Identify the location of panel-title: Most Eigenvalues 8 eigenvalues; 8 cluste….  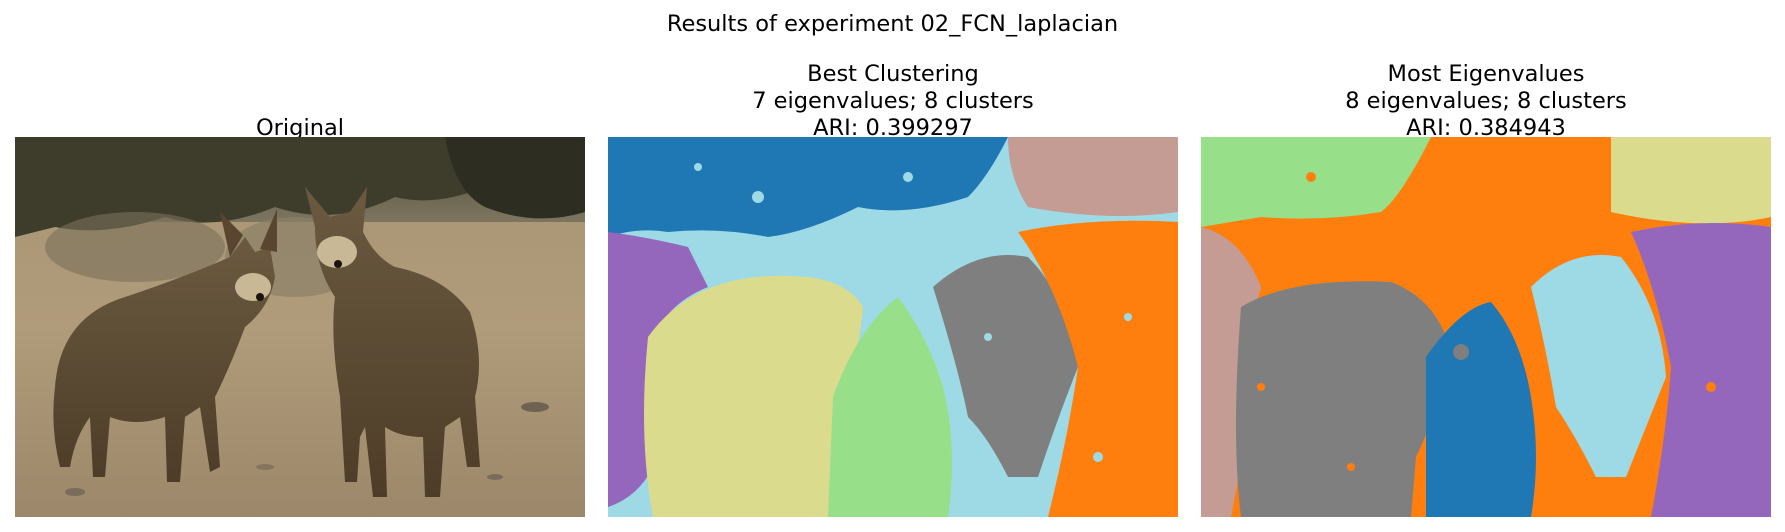
(1486, 101).